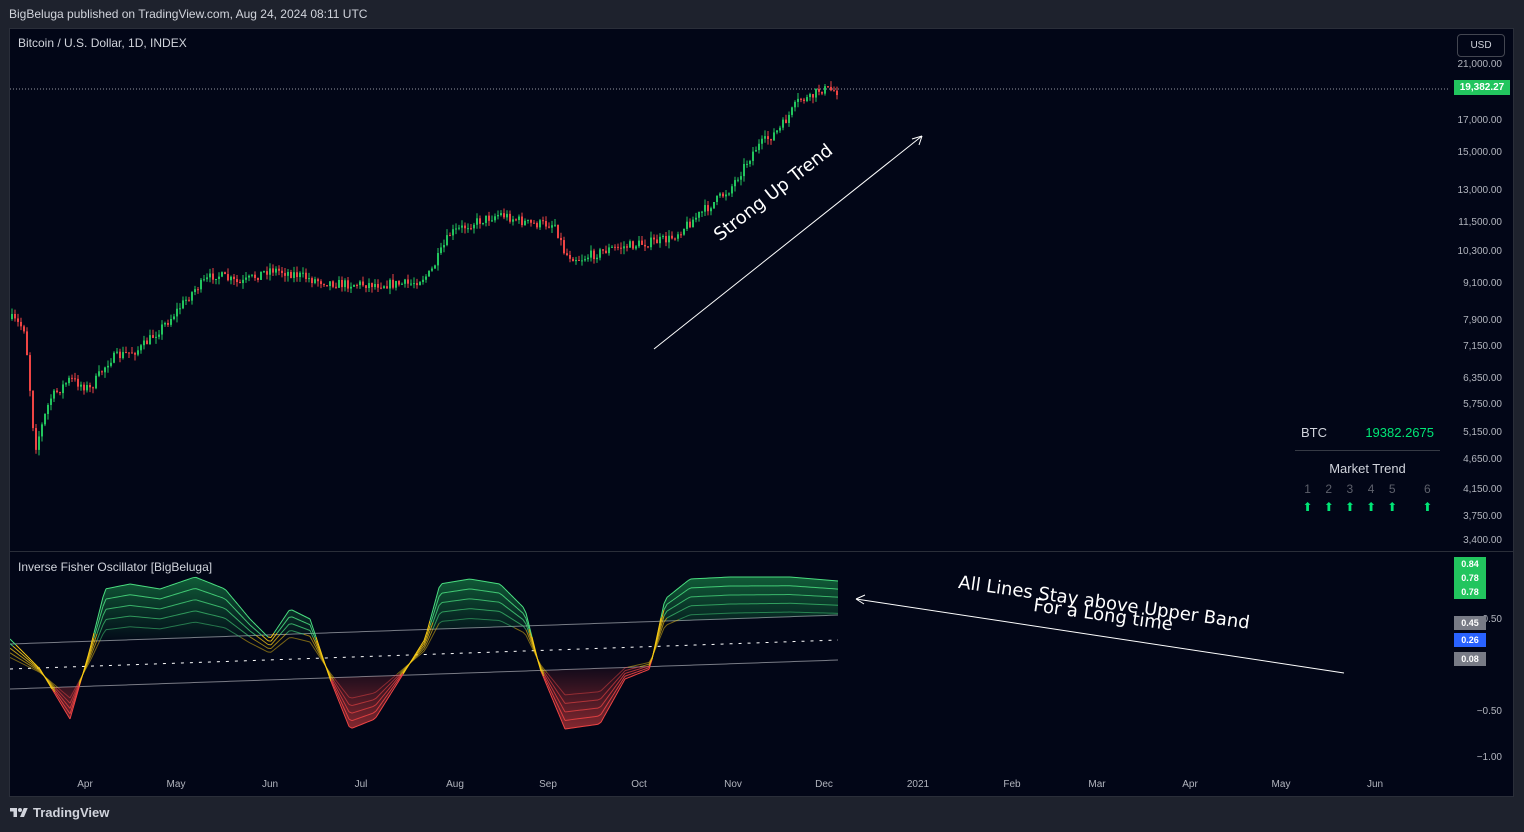 The width and height of the screenshot is (1524, 832). I want to click on osc-value-tag: 0.26, so click(1470, 640).